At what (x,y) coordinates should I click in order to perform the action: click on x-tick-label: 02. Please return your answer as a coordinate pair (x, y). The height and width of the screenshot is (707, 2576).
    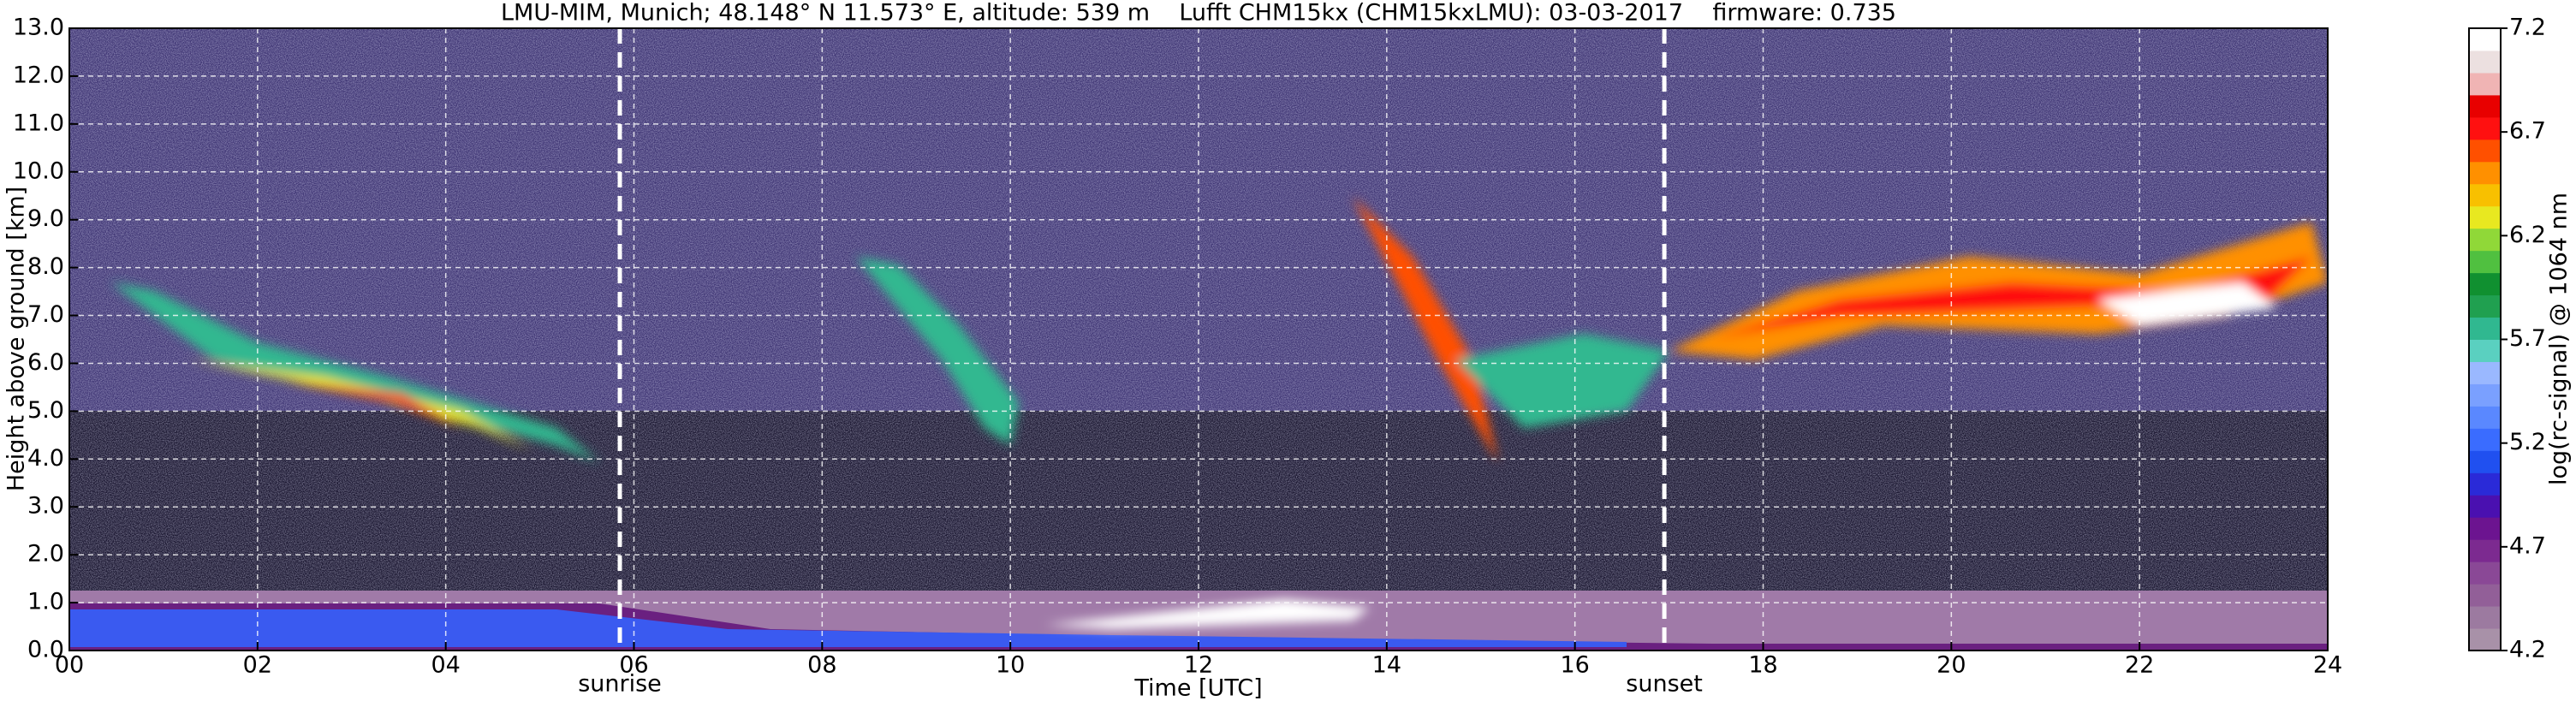
    Looking at the image, I should click on (257, 665).